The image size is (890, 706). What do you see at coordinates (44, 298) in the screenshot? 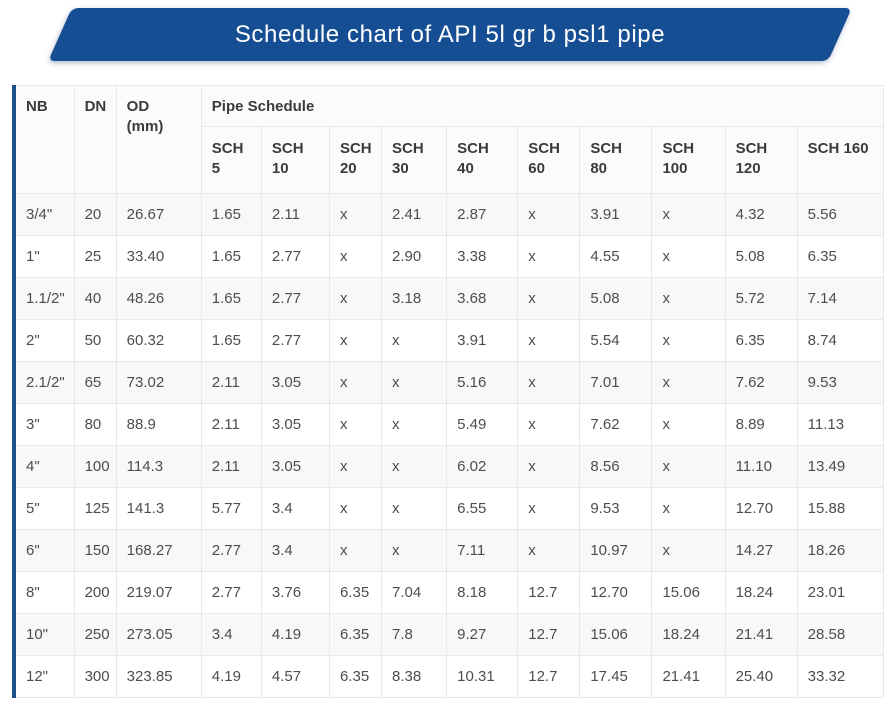
I see `table-cell: 1.1/2"` at bounding box center [44, 298].